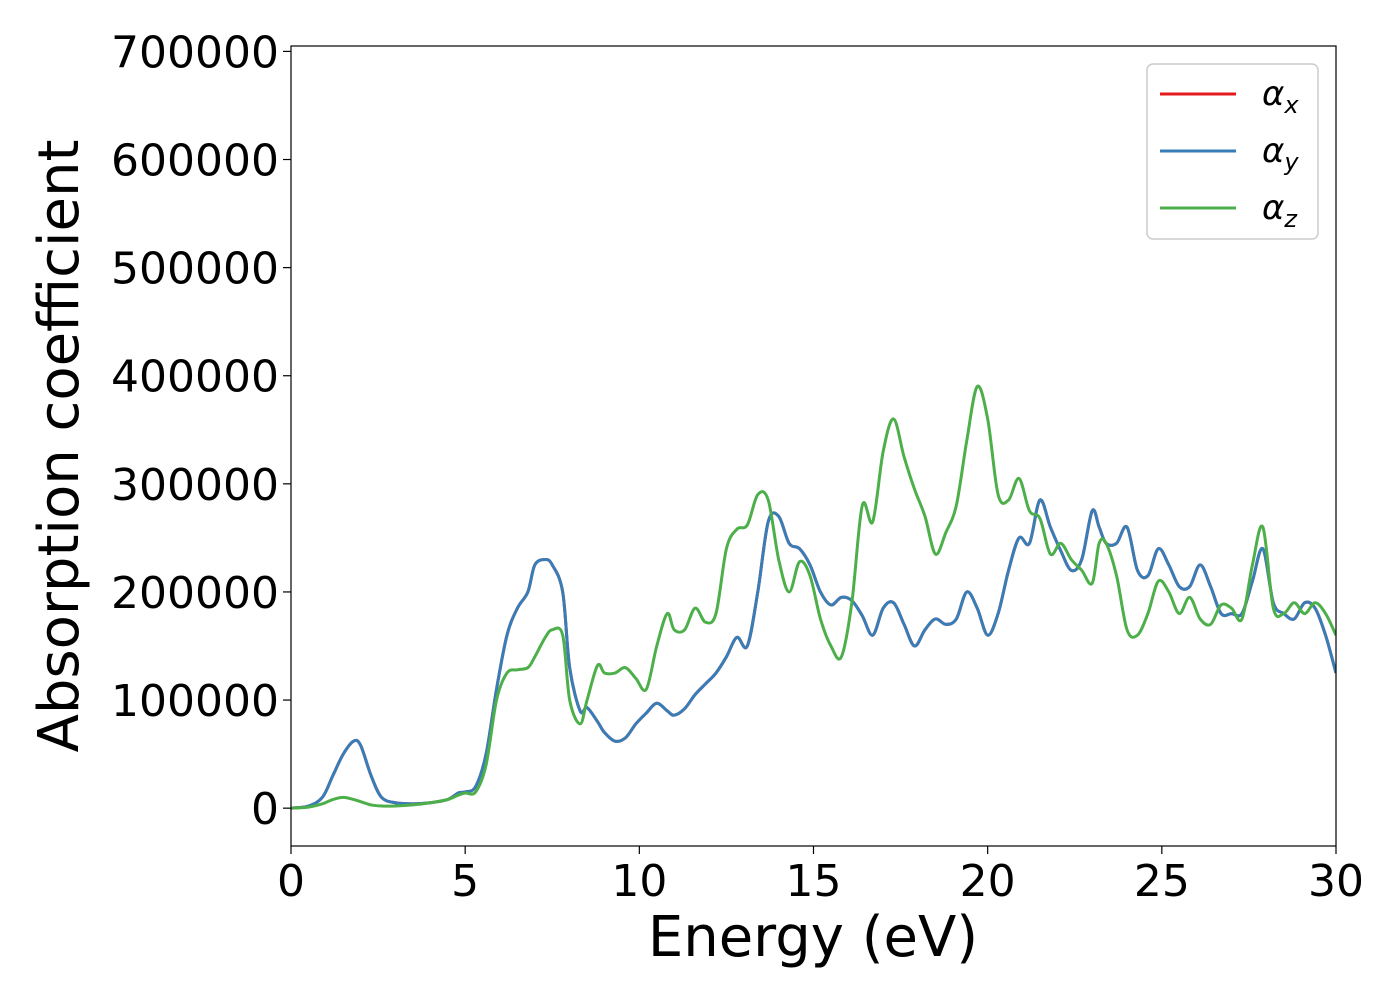  Describe the element at coordinates (814, 881) in the screenshot. I see `x-tick-label: 15` at that location.